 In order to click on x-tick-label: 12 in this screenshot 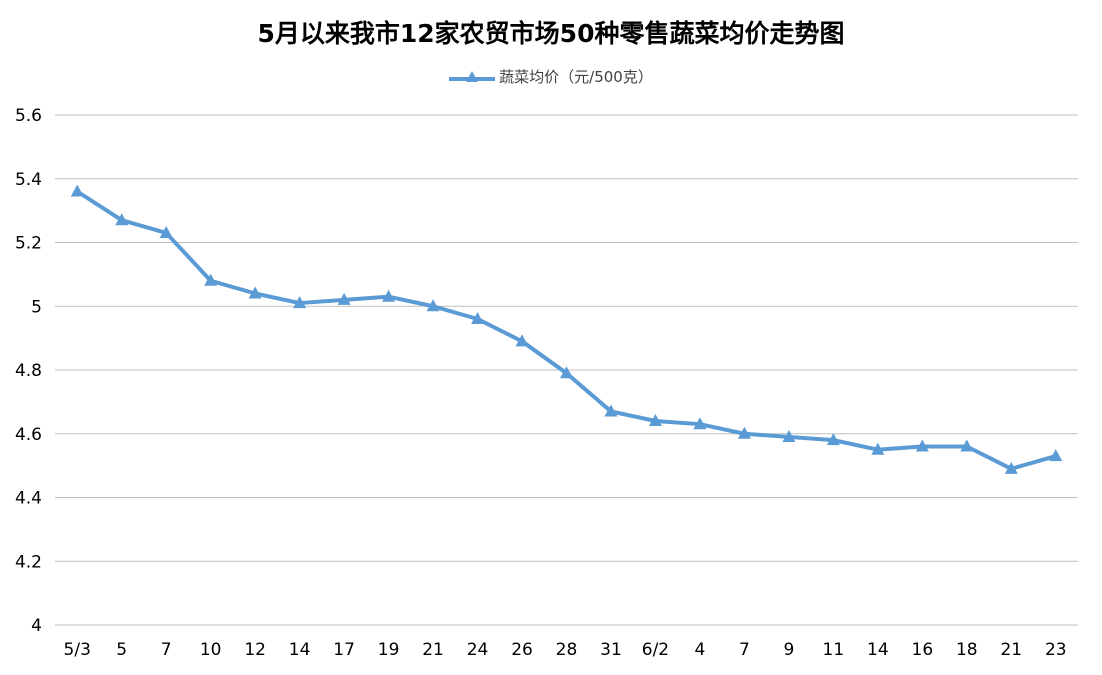, I will do `click(255, 650)`.